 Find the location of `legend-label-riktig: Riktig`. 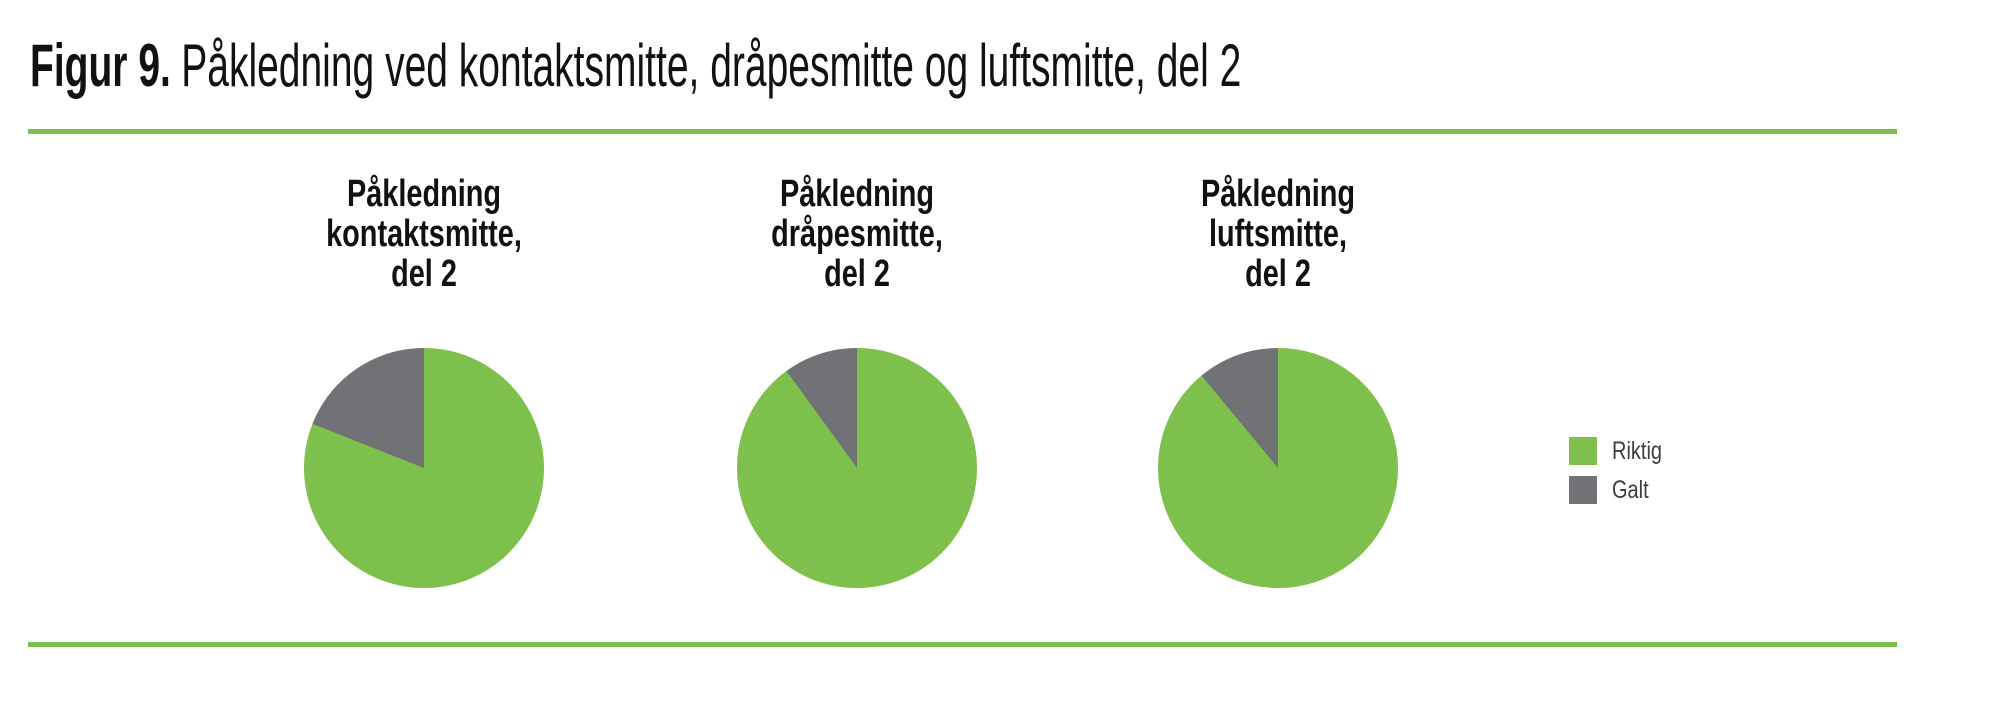

legend-label-riktig: Riktig is located at coordinates (1637, 450).